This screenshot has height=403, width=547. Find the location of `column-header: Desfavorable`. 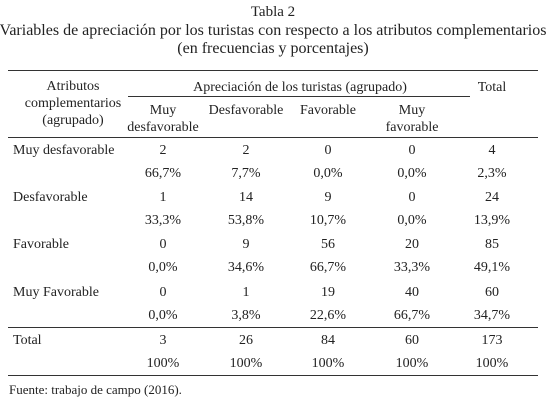

column-header: Desfavorable is located at coordinates (246, 110).